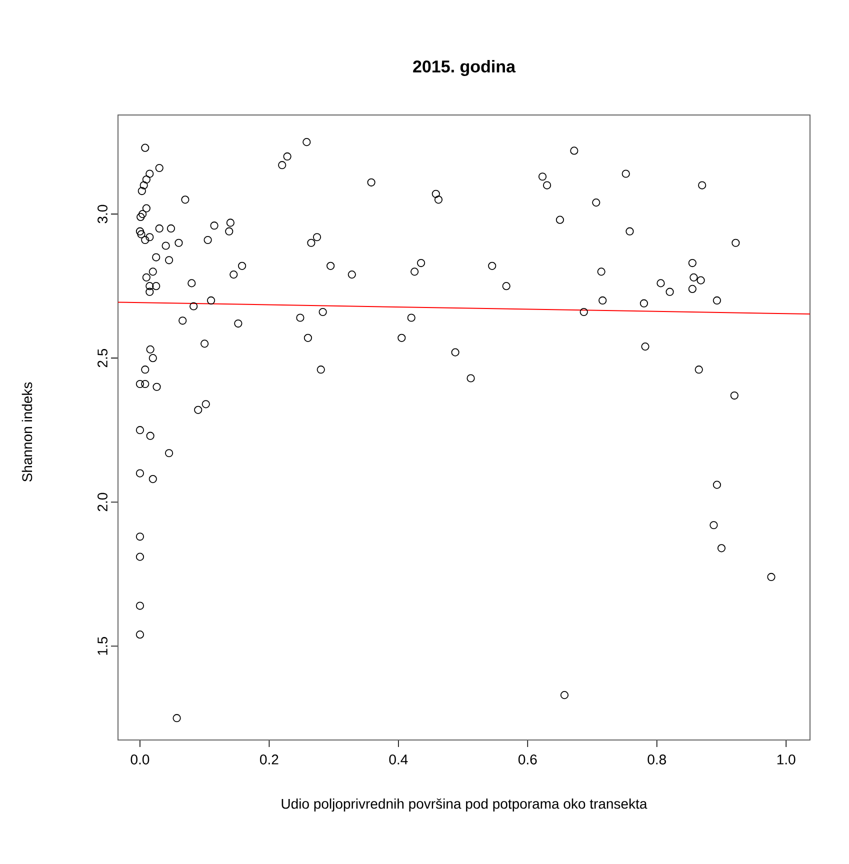 Image resolution: width=849 pixels, height=864 pixels. What do you see at coordinates (398, 759) in the screenshot?
I see `x-tick-label: 0.4` at bounding box center [398, 759].